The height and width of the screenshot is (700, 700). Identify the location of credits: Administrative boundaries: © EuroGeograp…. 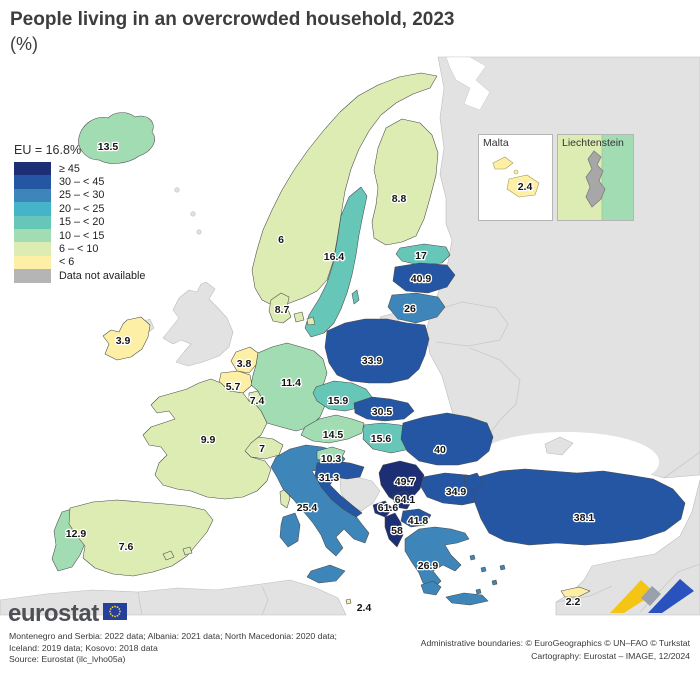
(555, 649).